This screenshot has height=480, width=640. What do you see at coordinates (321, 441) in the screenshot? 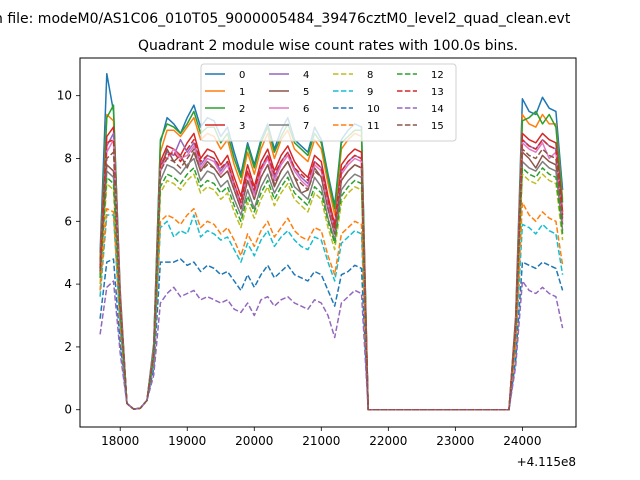
I see `x-tick-label: 21000` at bounding box center [321, 441].